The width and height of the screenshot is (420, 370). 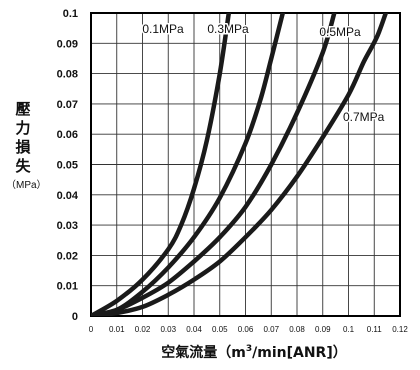 What do you see at coordinates (194, 329) in the screenshot?
I see `x-tick-label: 0.04` at bounding box center [194, 329].